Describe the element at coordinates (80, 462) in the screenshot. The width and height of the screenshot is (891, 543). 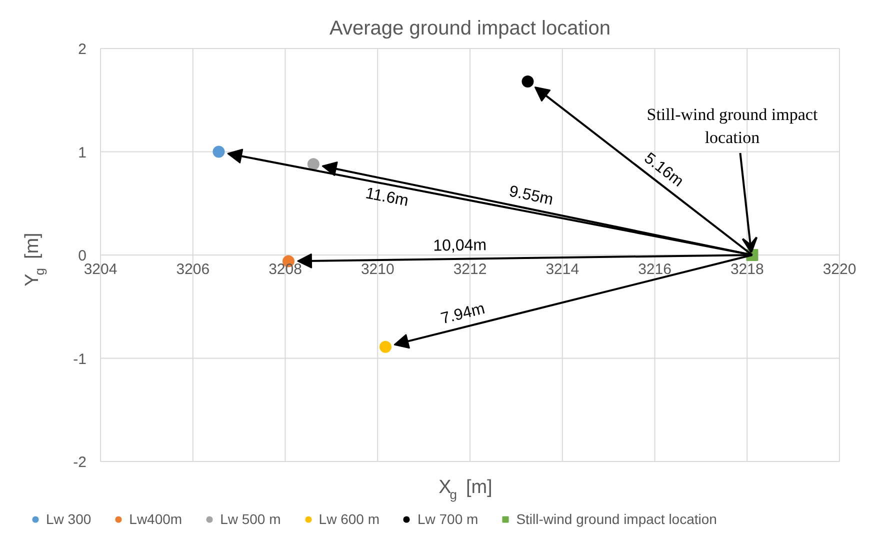
I see `y-tick-label: -2` at that location.